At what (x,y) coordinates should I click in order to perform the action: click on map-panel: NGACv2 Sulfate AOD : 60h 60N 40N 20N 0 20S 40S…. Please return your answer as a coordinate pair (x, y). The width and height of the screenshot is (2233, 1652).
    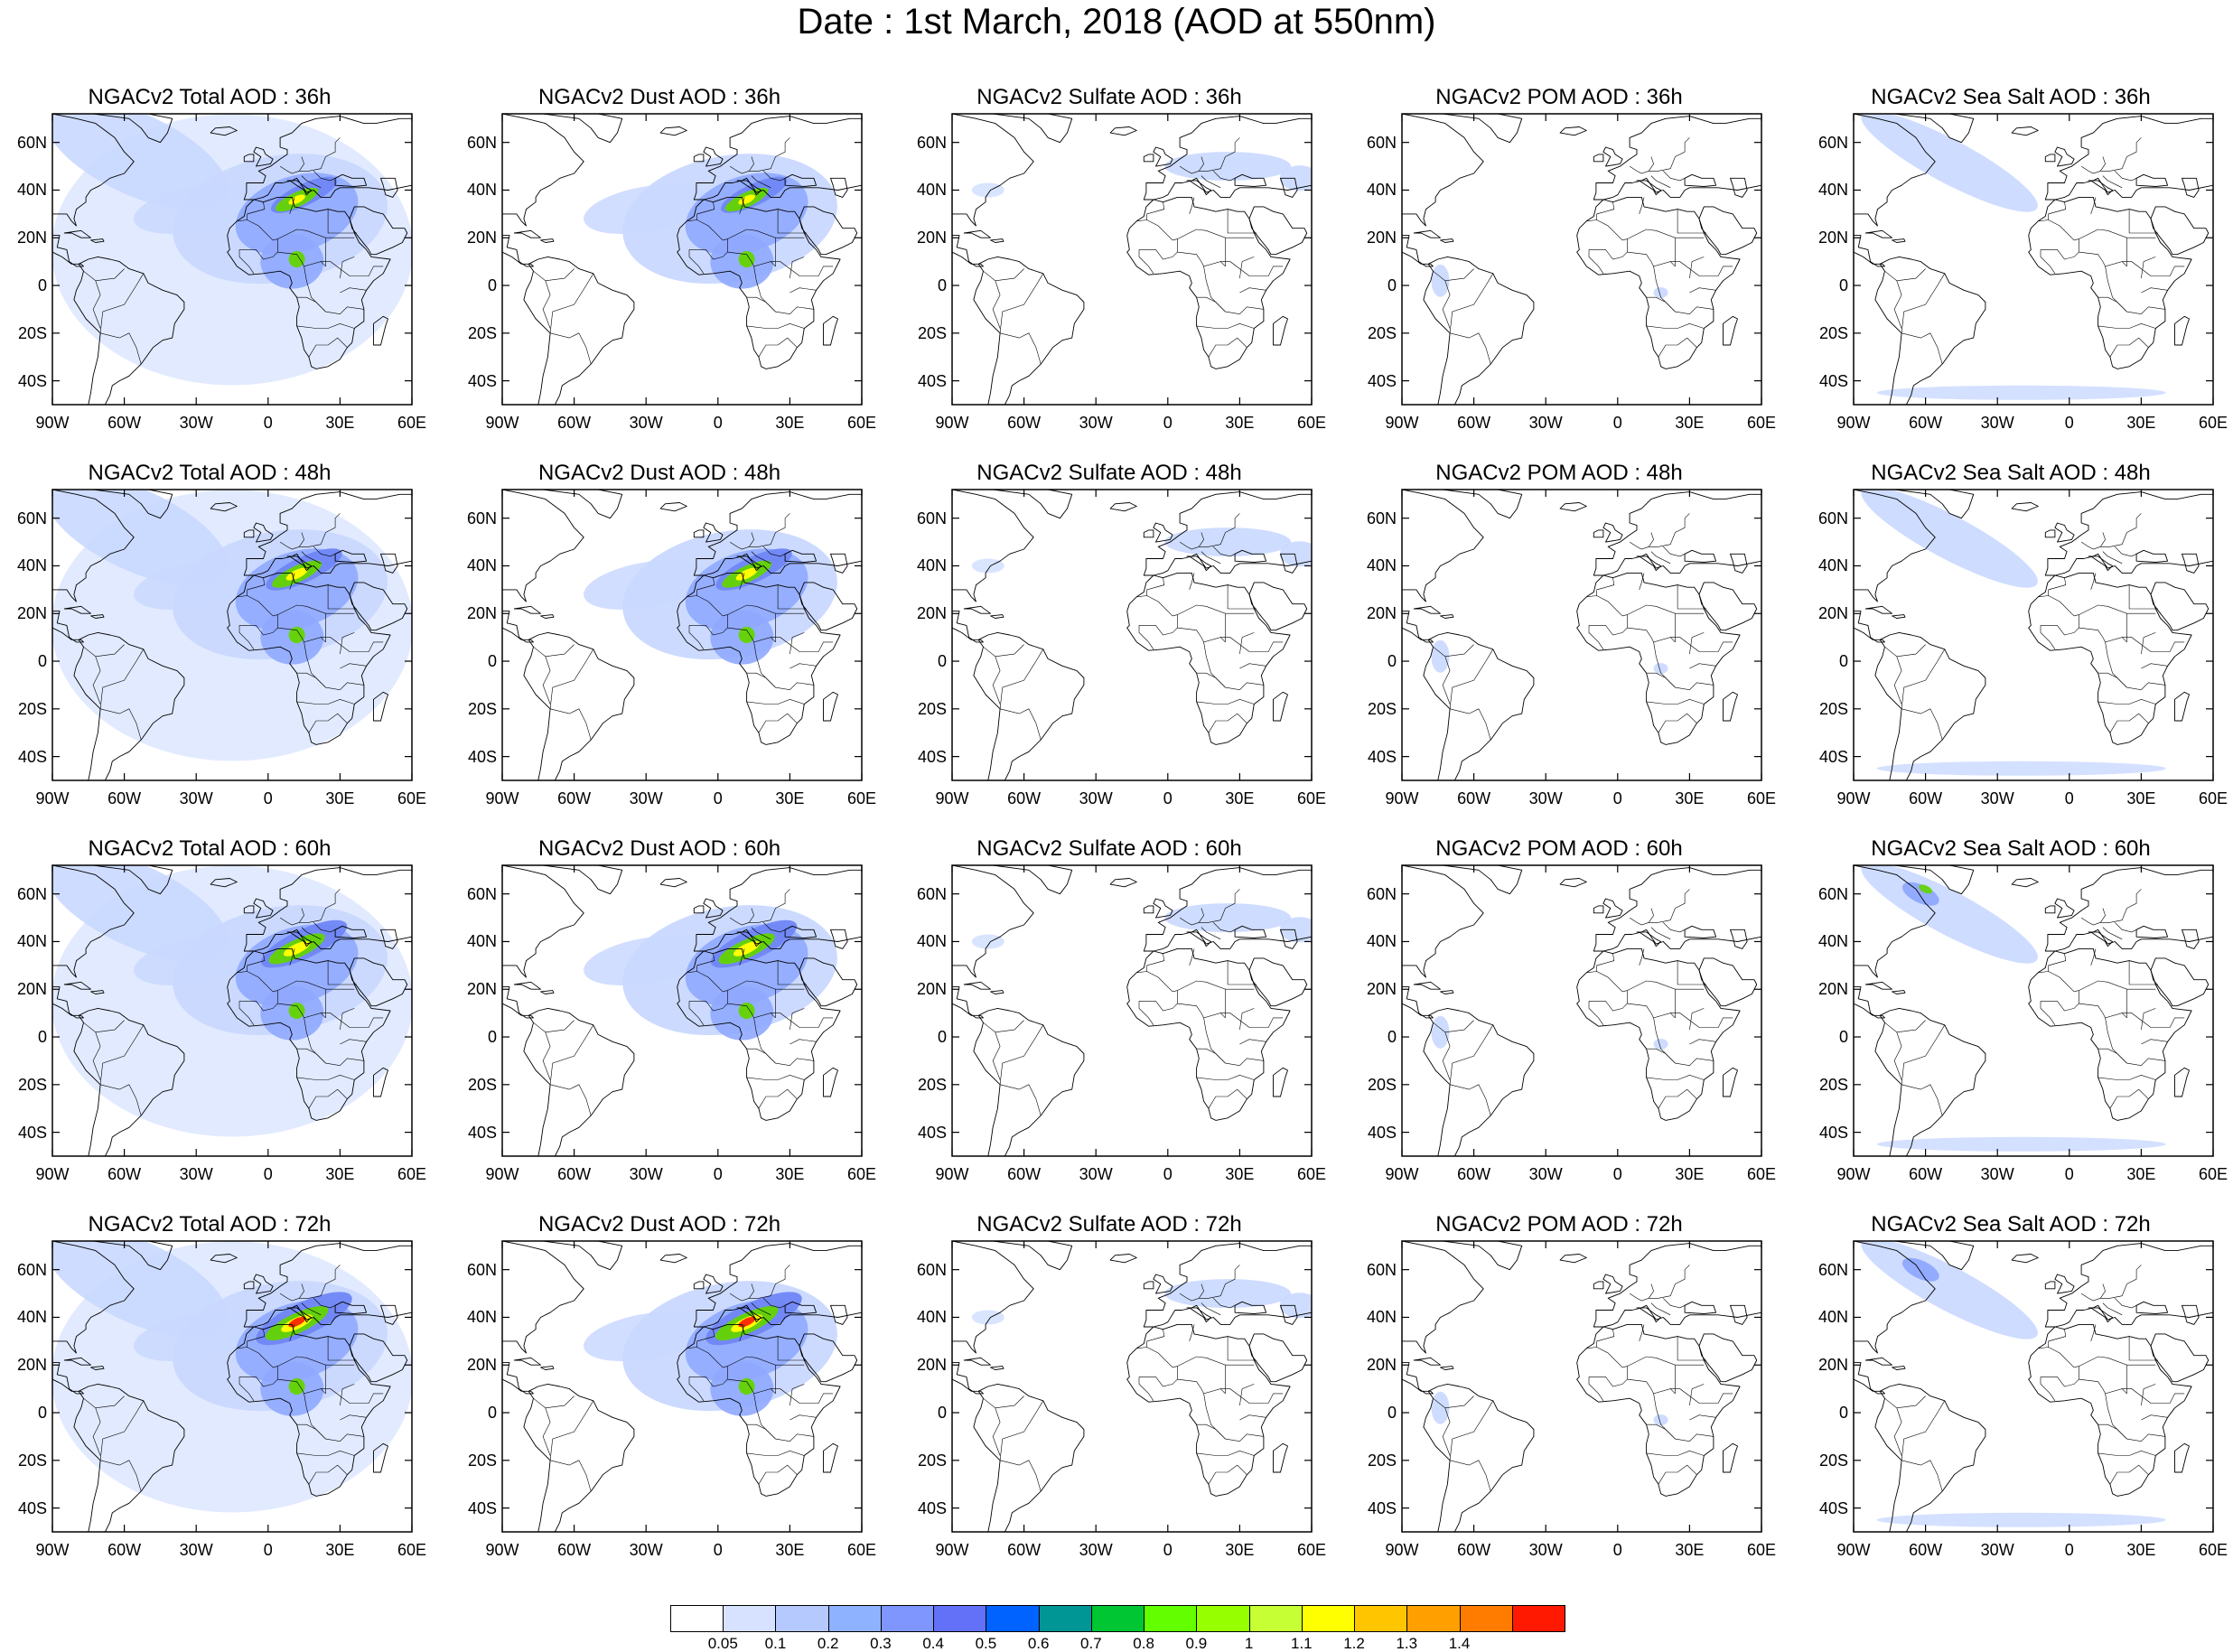
    Looking at the image, I should click on (1113, 1013).